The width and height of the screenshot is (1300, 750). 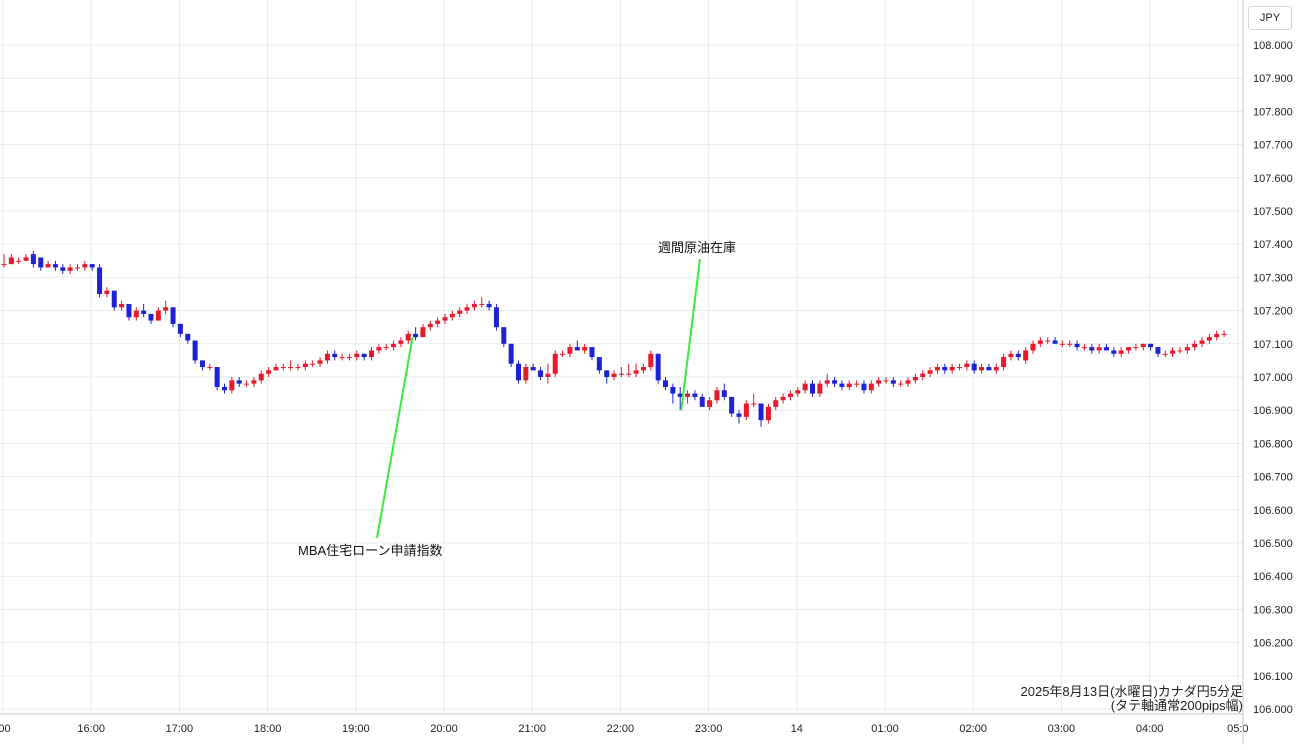 What do you see at coordinates (1270, 18) in the screenshot?
I see `currency-selector: JPY` at bounding box center [1270, 18].